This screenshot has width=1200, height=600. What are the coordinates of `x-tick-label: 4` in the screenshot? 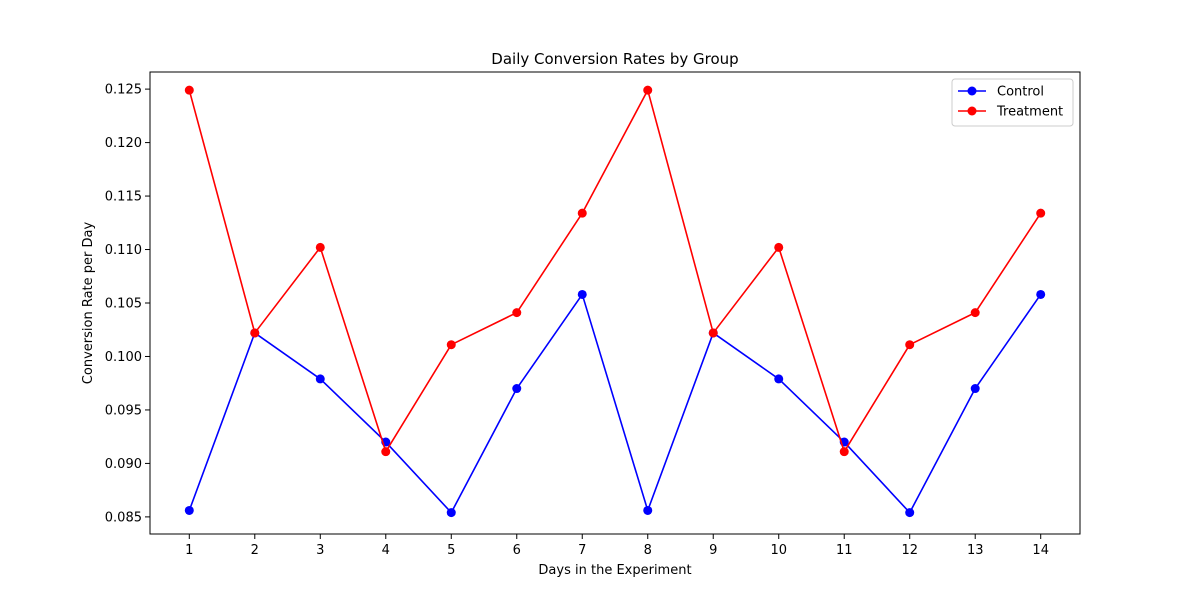 It's located at (386, 550).